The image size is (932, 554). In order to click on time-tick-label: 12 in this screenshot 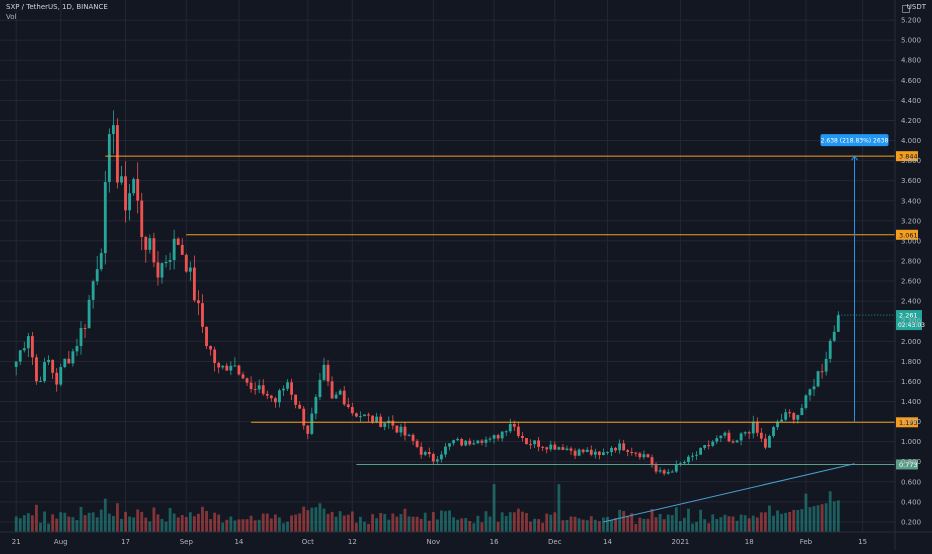, I will do `click(352, 542)`.